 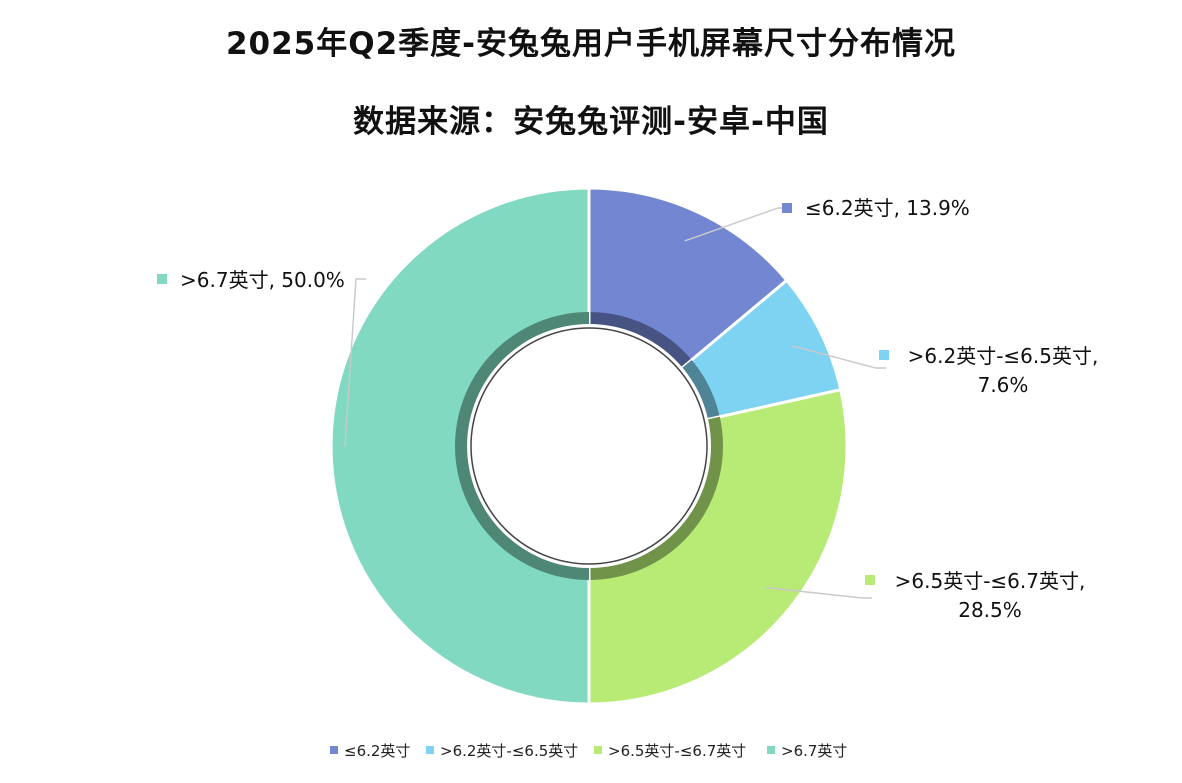 What do you see at coordinates (377, 751) in the screenshot?
I see `legend-label-0: ≤6.2英寸` at bounding box center [377, 751].